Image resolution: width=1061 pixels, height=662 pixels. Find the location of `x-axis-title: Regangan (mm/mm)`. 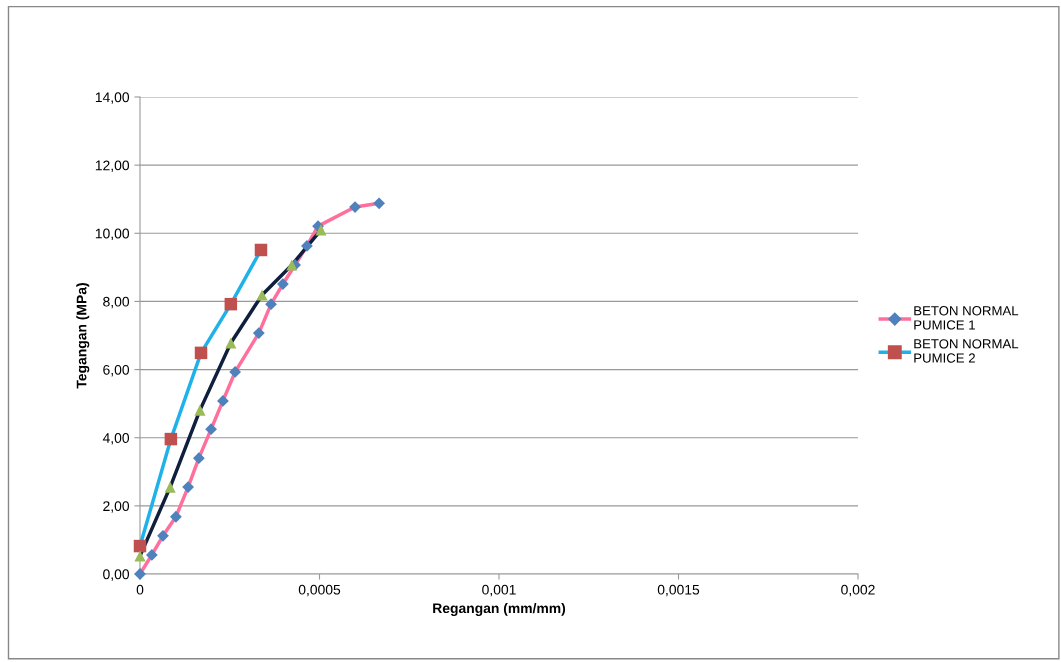

x-axis-title: Regangan (mm/mm) is located at coordinates (499, 609).